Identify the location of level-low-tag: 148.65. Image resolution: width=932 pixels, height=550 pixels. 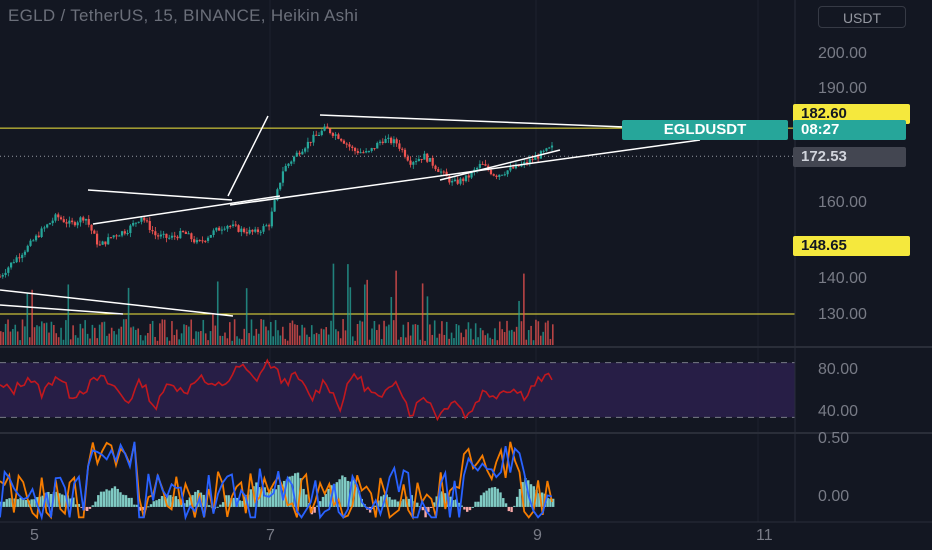
(851, 246).